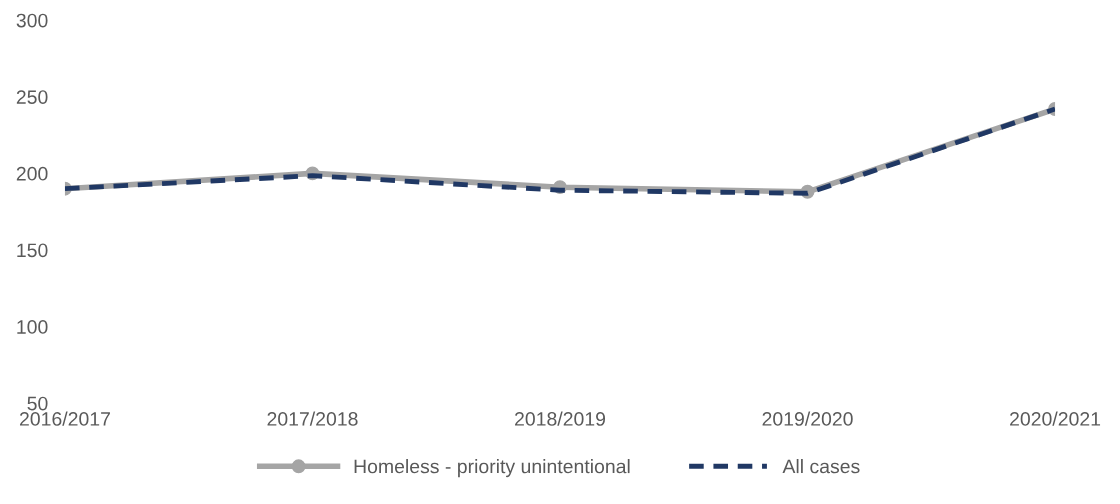 The width and height of the screenshot is (1120, 504). I want to click on x-tick-label: 2019/2020, so click(807, 418).